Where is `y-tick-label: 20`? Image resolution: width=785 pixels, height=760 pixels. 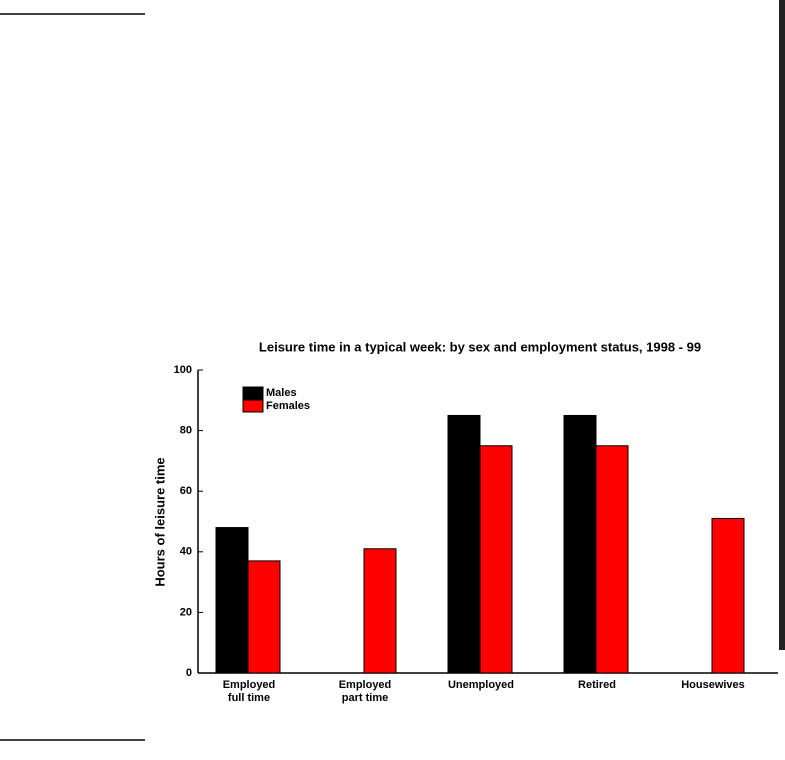
y-tick-label: 20 is located at coordinates (186, 612).